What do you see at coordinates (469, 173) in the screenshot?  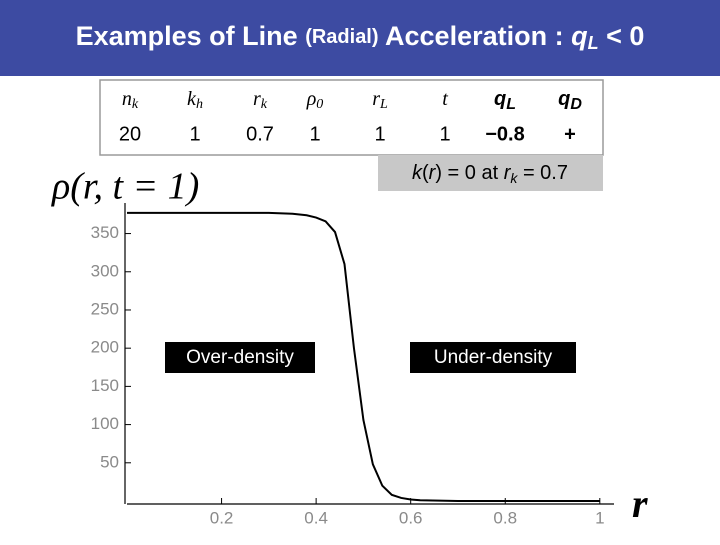 I see `note-part: ) = 0 at` at bounding box center [469, 173].